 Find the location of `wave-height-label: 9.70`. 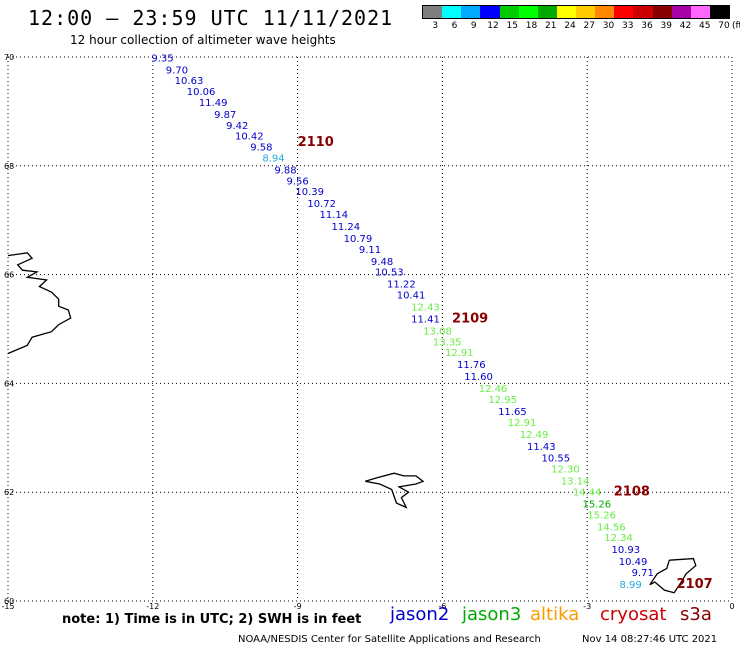

wave-height-label: 9.70 is located at coordinates (177, 70).